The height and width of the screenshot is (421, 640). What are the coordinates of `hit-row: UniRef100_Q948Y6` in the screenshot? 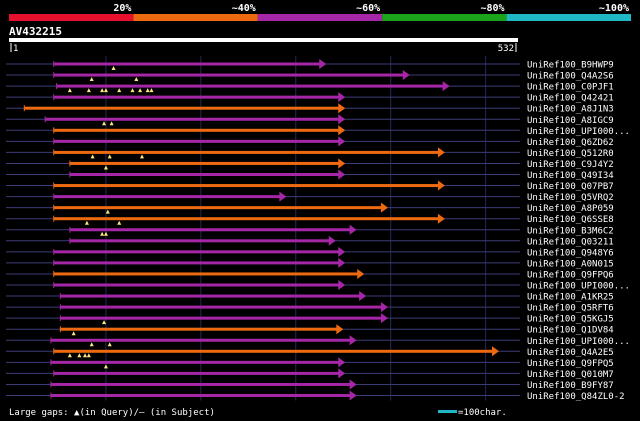 It's located at (310, 252).